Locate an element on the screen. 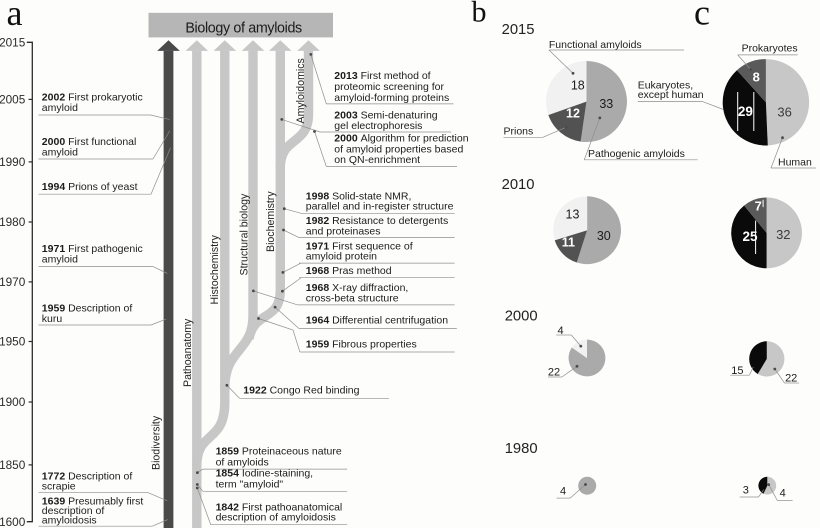 The width and height of the screenshot is (820, 528). svg-text: 1959 Fibrous properties is located at coordinates (361, 345).